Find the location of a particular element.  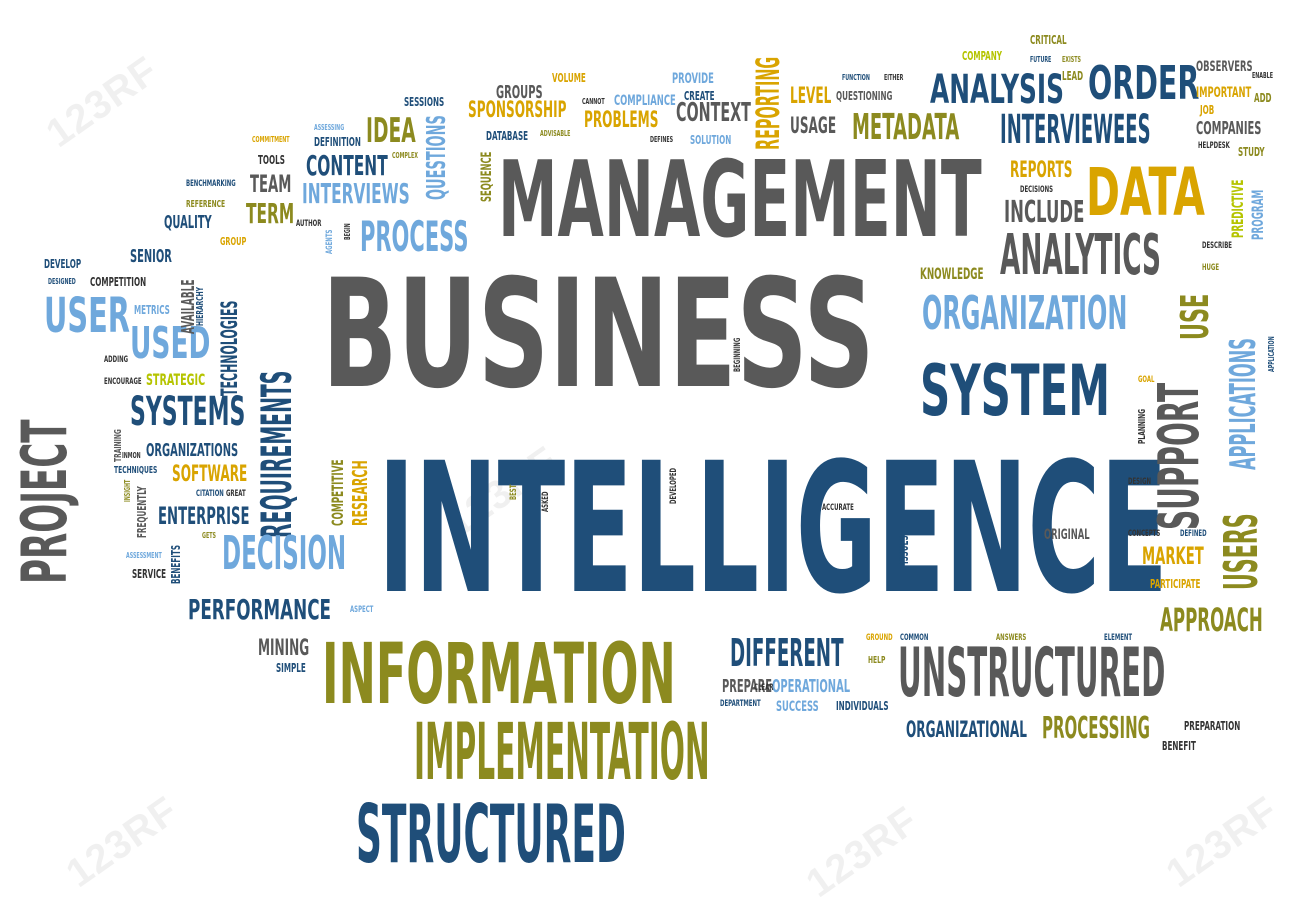

word-group: GROUP is located at coordinates (233, 241).